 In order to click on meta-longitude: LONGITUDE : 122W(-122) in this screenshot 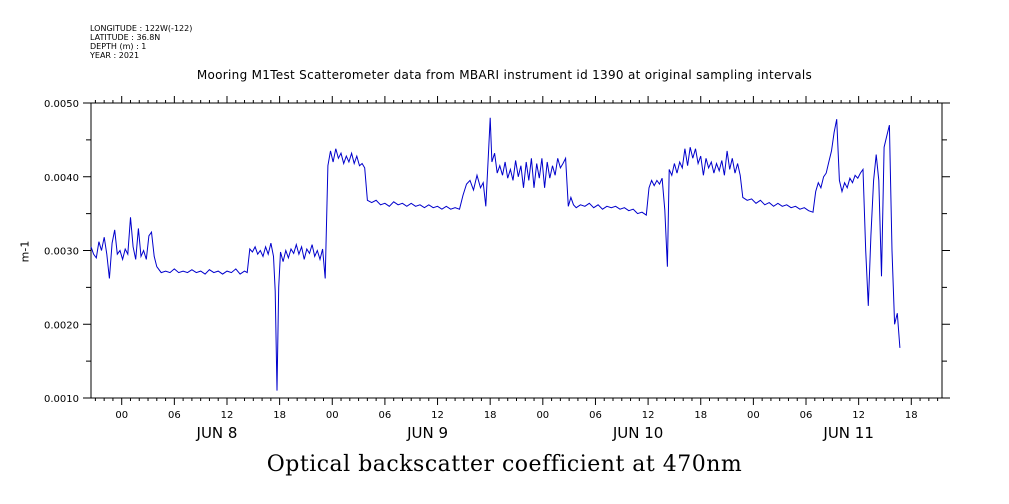, I will do `click(141, 28)`.